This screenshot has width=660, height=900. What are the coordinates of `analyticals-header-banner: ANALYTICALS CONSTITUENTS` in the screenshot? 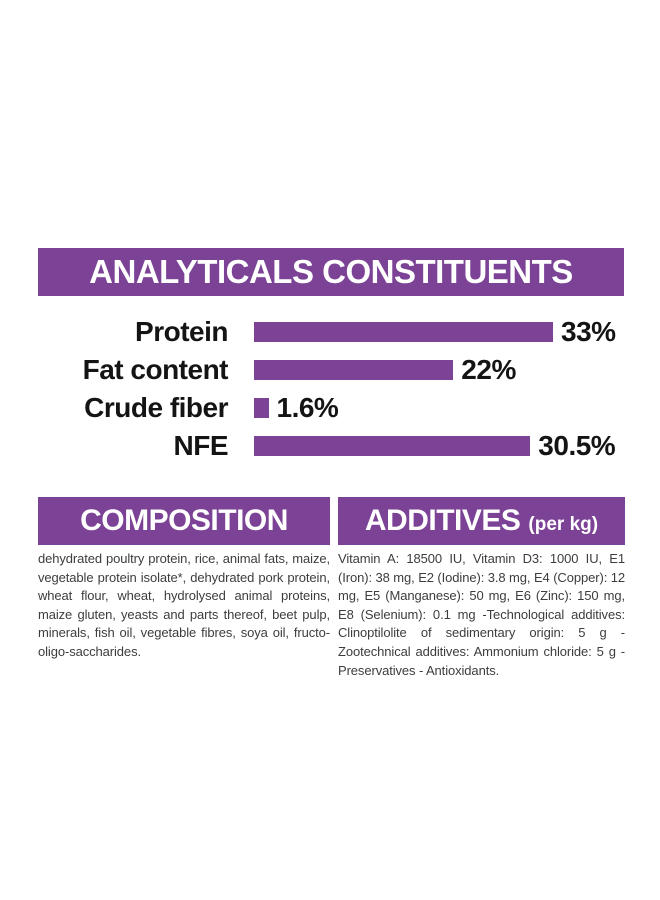 It's located at (331, 272).